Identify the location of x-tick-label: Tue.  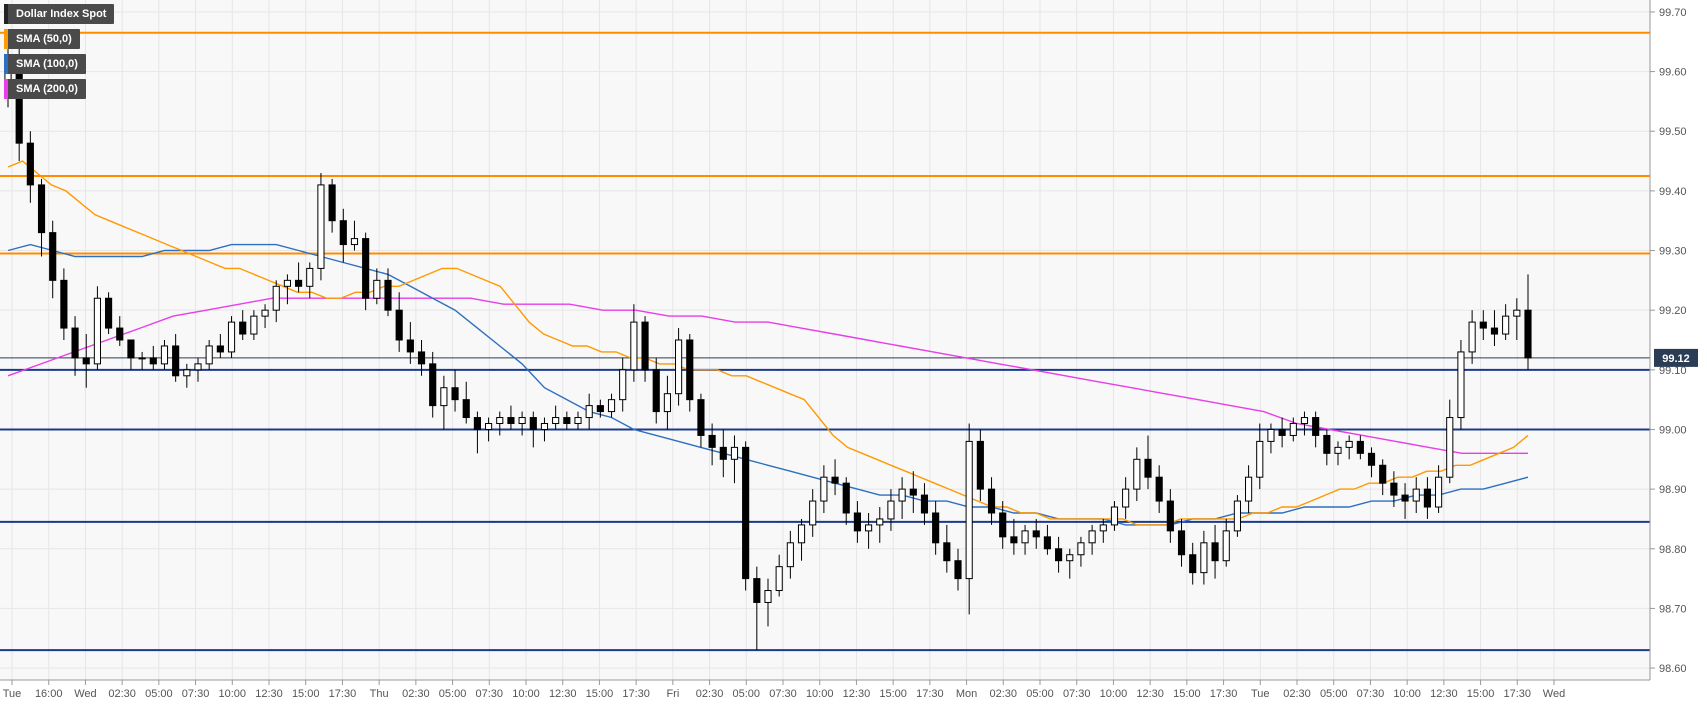
(1260, 694).